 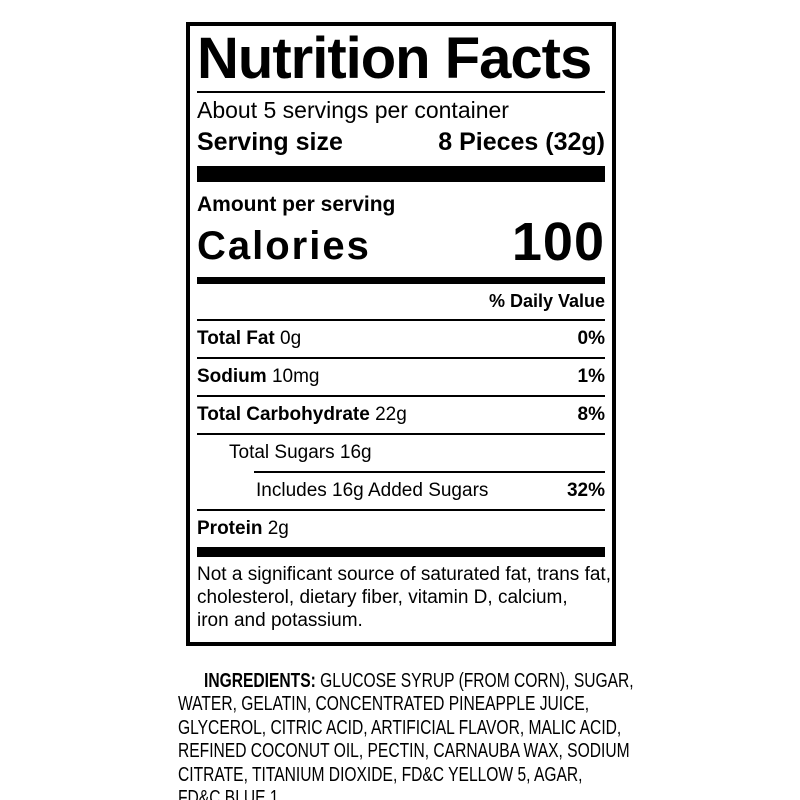 What do you see at coordinates (296, 204) in the screenshot?
I see `amount-per-serving-label: Amount per serving` at bounding box center [296, 204].